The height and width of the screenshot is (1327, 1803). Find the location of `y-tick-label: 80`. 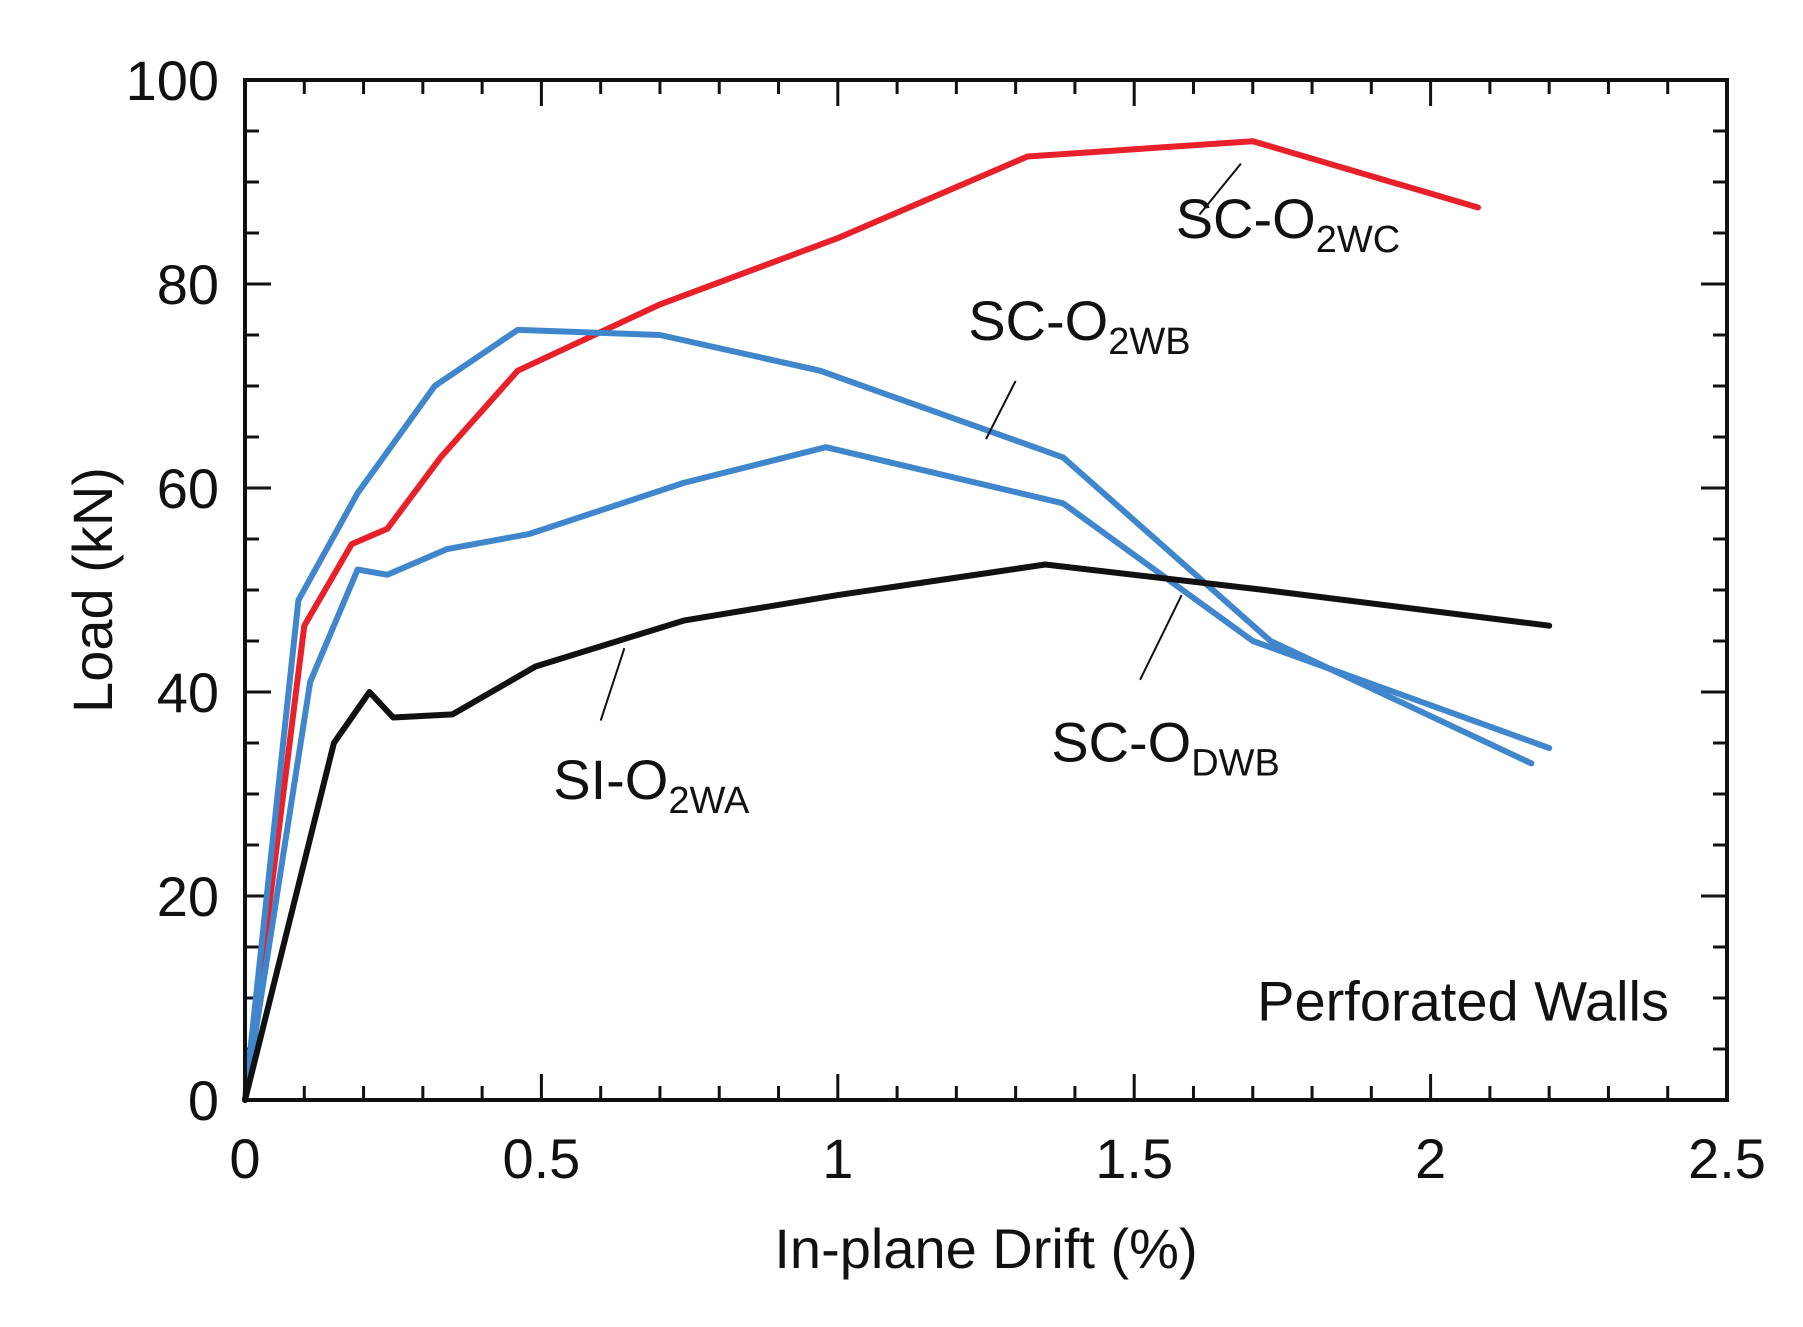

y-tick-label: 80 is located at coordinates (188, 284).